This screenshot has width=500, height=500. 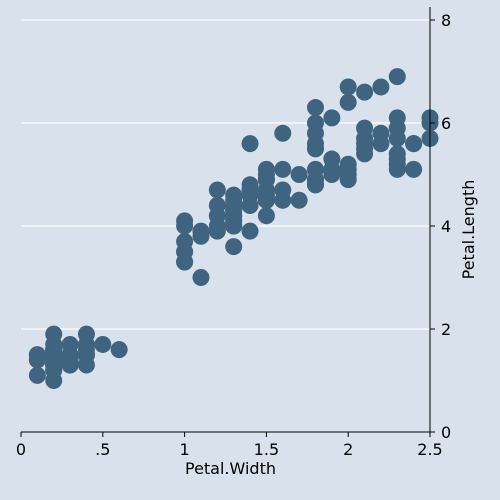 What do you see at coordinates (185, 449) in the screenshot?
I see `x-tick-label: 1` at bounding box center [185, 449].